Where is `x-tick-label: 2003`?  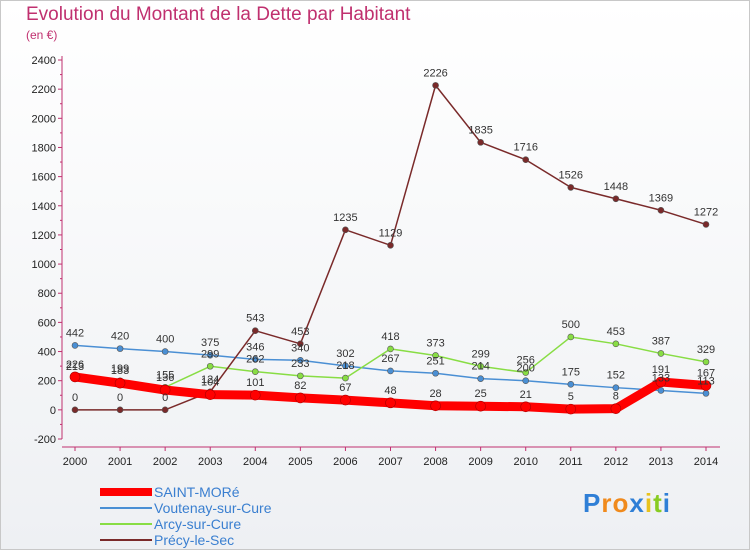 x-tick-label: 2003 is located at coordinates (210, 462).